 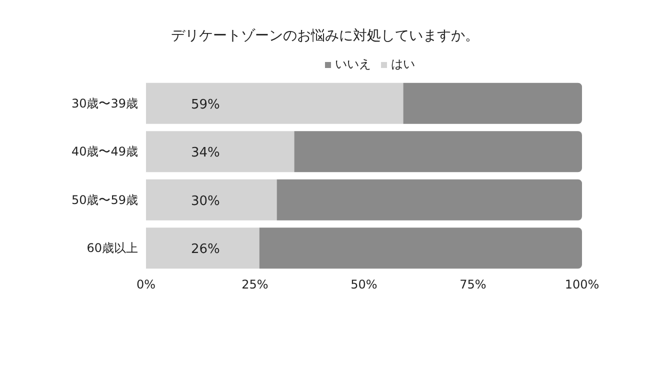 I want to click on x-tick-label: 25%, so click(x=255, y=285).